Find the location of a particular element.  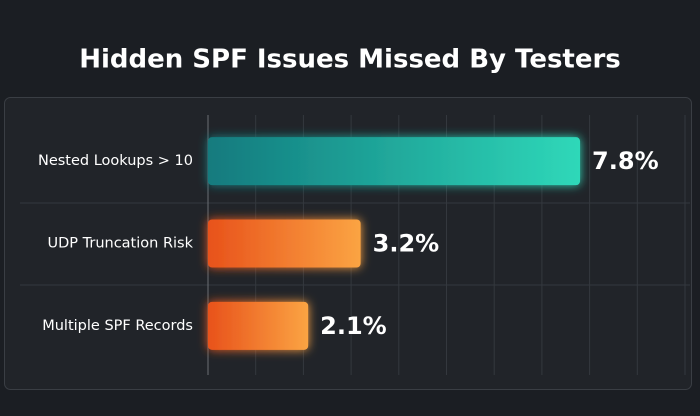

value-label: 7.8% is located at coordinates (625, 161).